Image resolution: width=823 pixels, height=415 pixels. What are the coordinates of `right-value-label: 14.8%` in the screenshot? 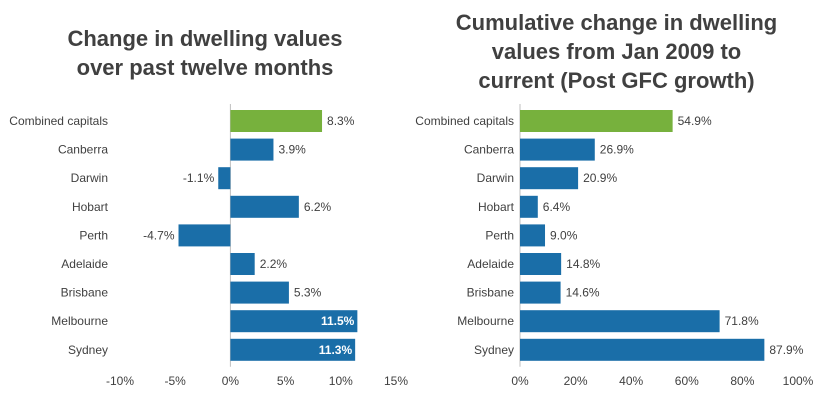 It's located at (583, 264).